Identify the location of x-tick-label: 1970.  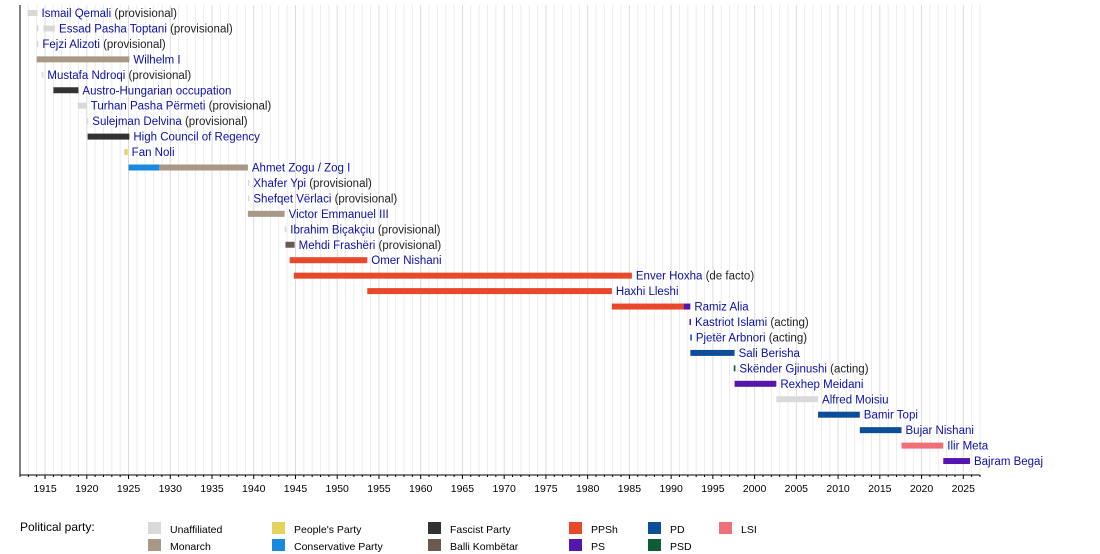
(504, 489).